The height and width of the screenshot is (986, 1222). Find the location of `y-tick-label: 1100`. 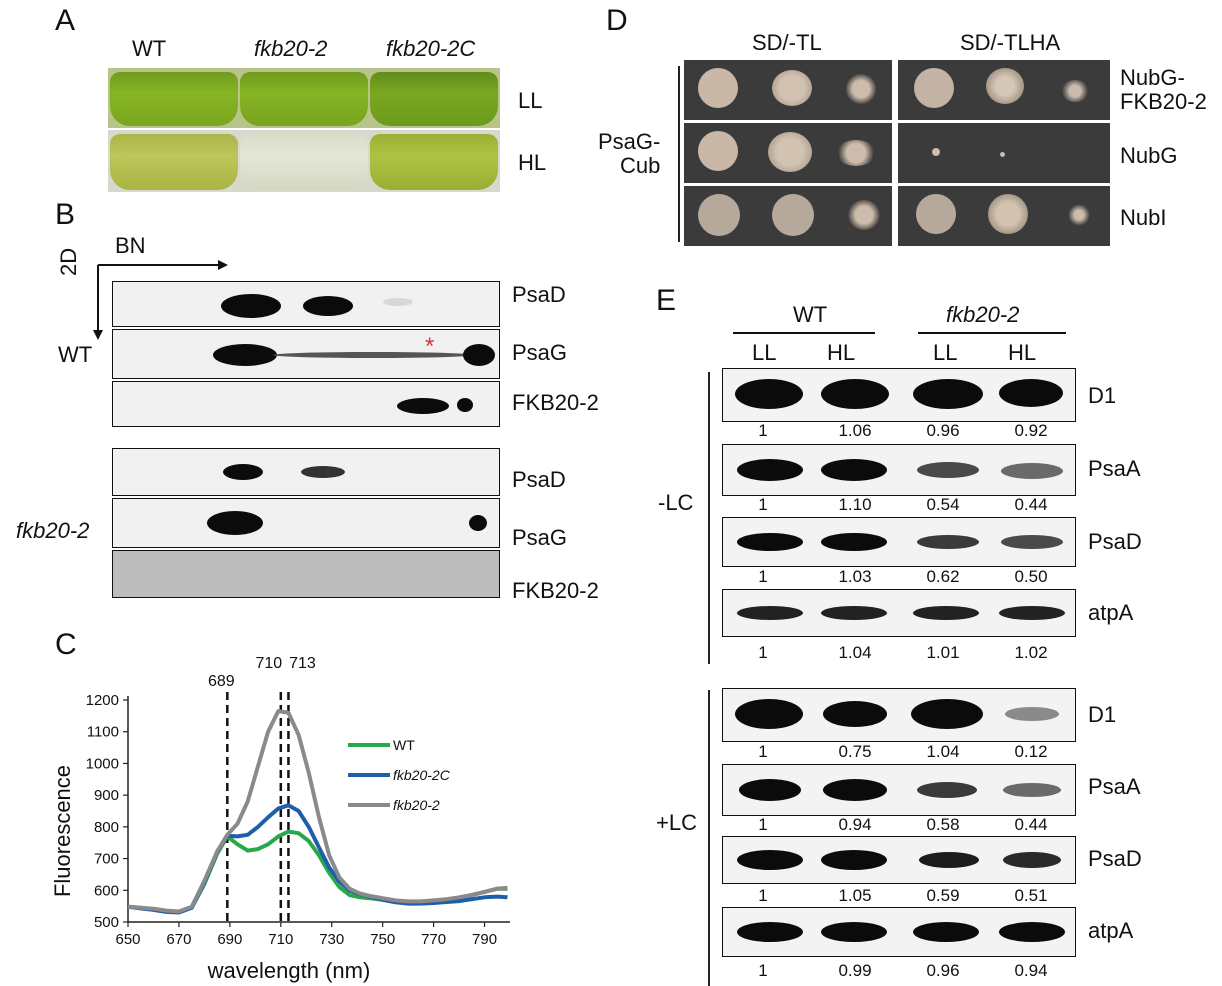

y-tick-label: 1100 is located at coordinates (103, 732).